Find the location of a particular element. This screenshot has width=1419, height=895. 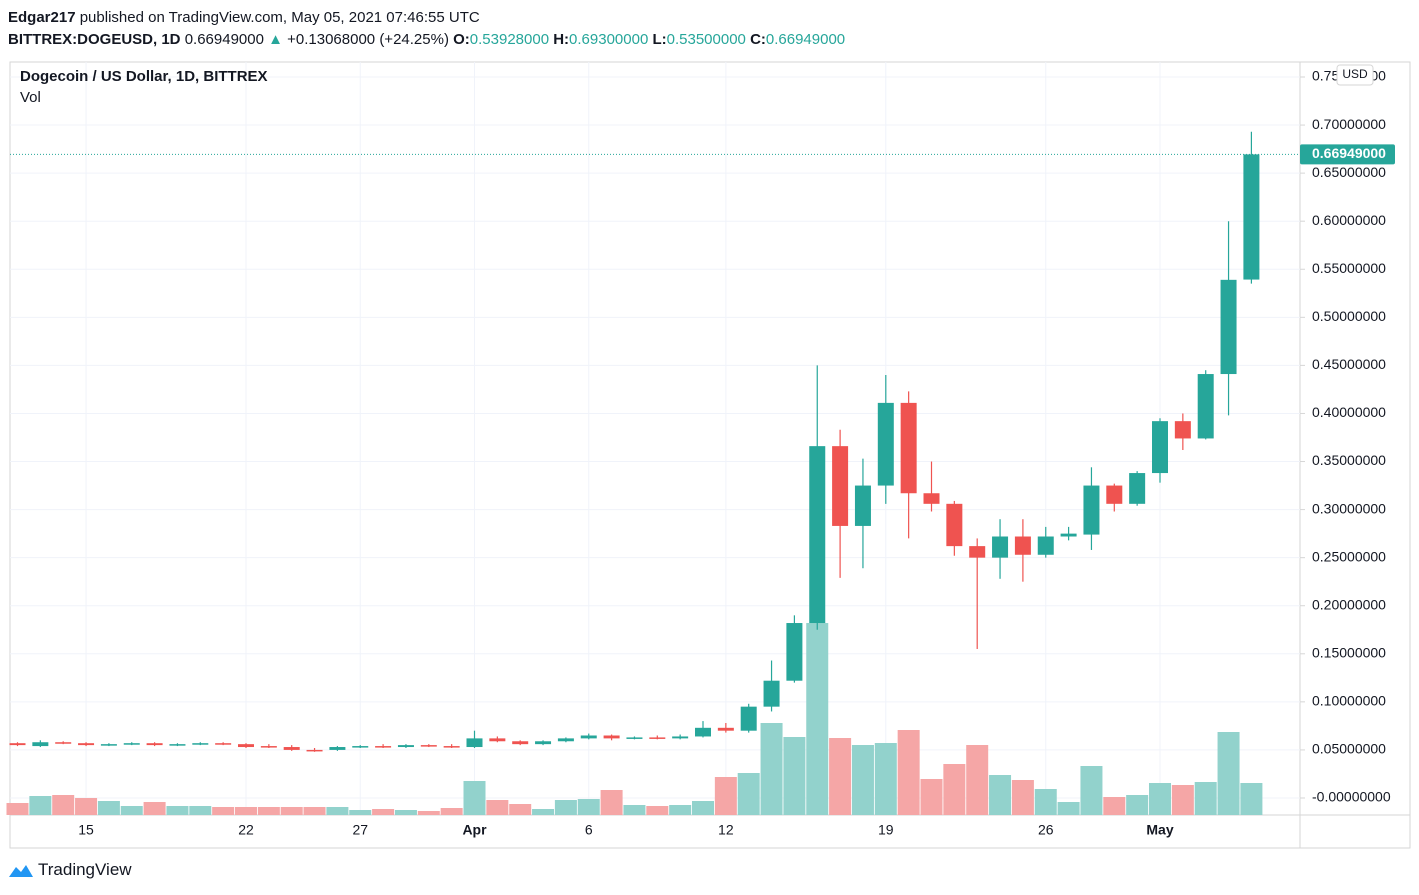

arrow: ▲ is located at coordinates (275, 39).